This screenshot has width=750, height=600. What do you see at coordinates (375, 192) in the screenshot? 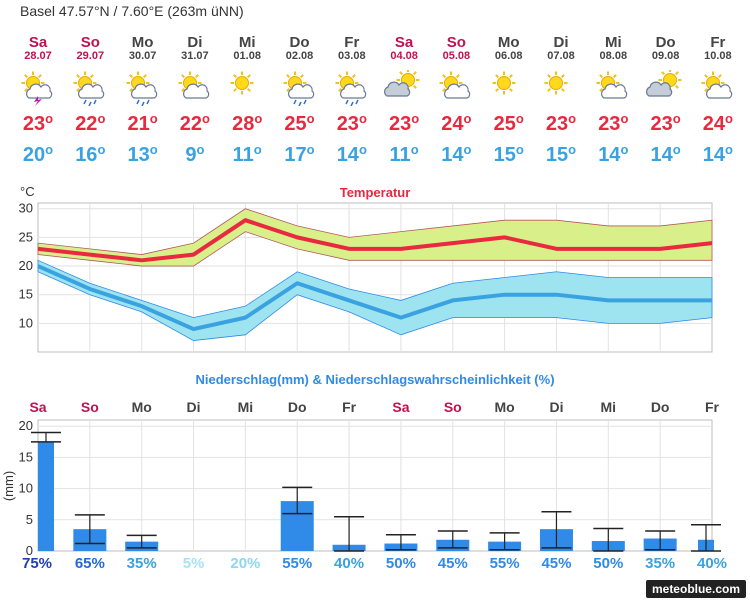
I see `temperature-chart-title: Temperatur` at bounding box center [375, 192].